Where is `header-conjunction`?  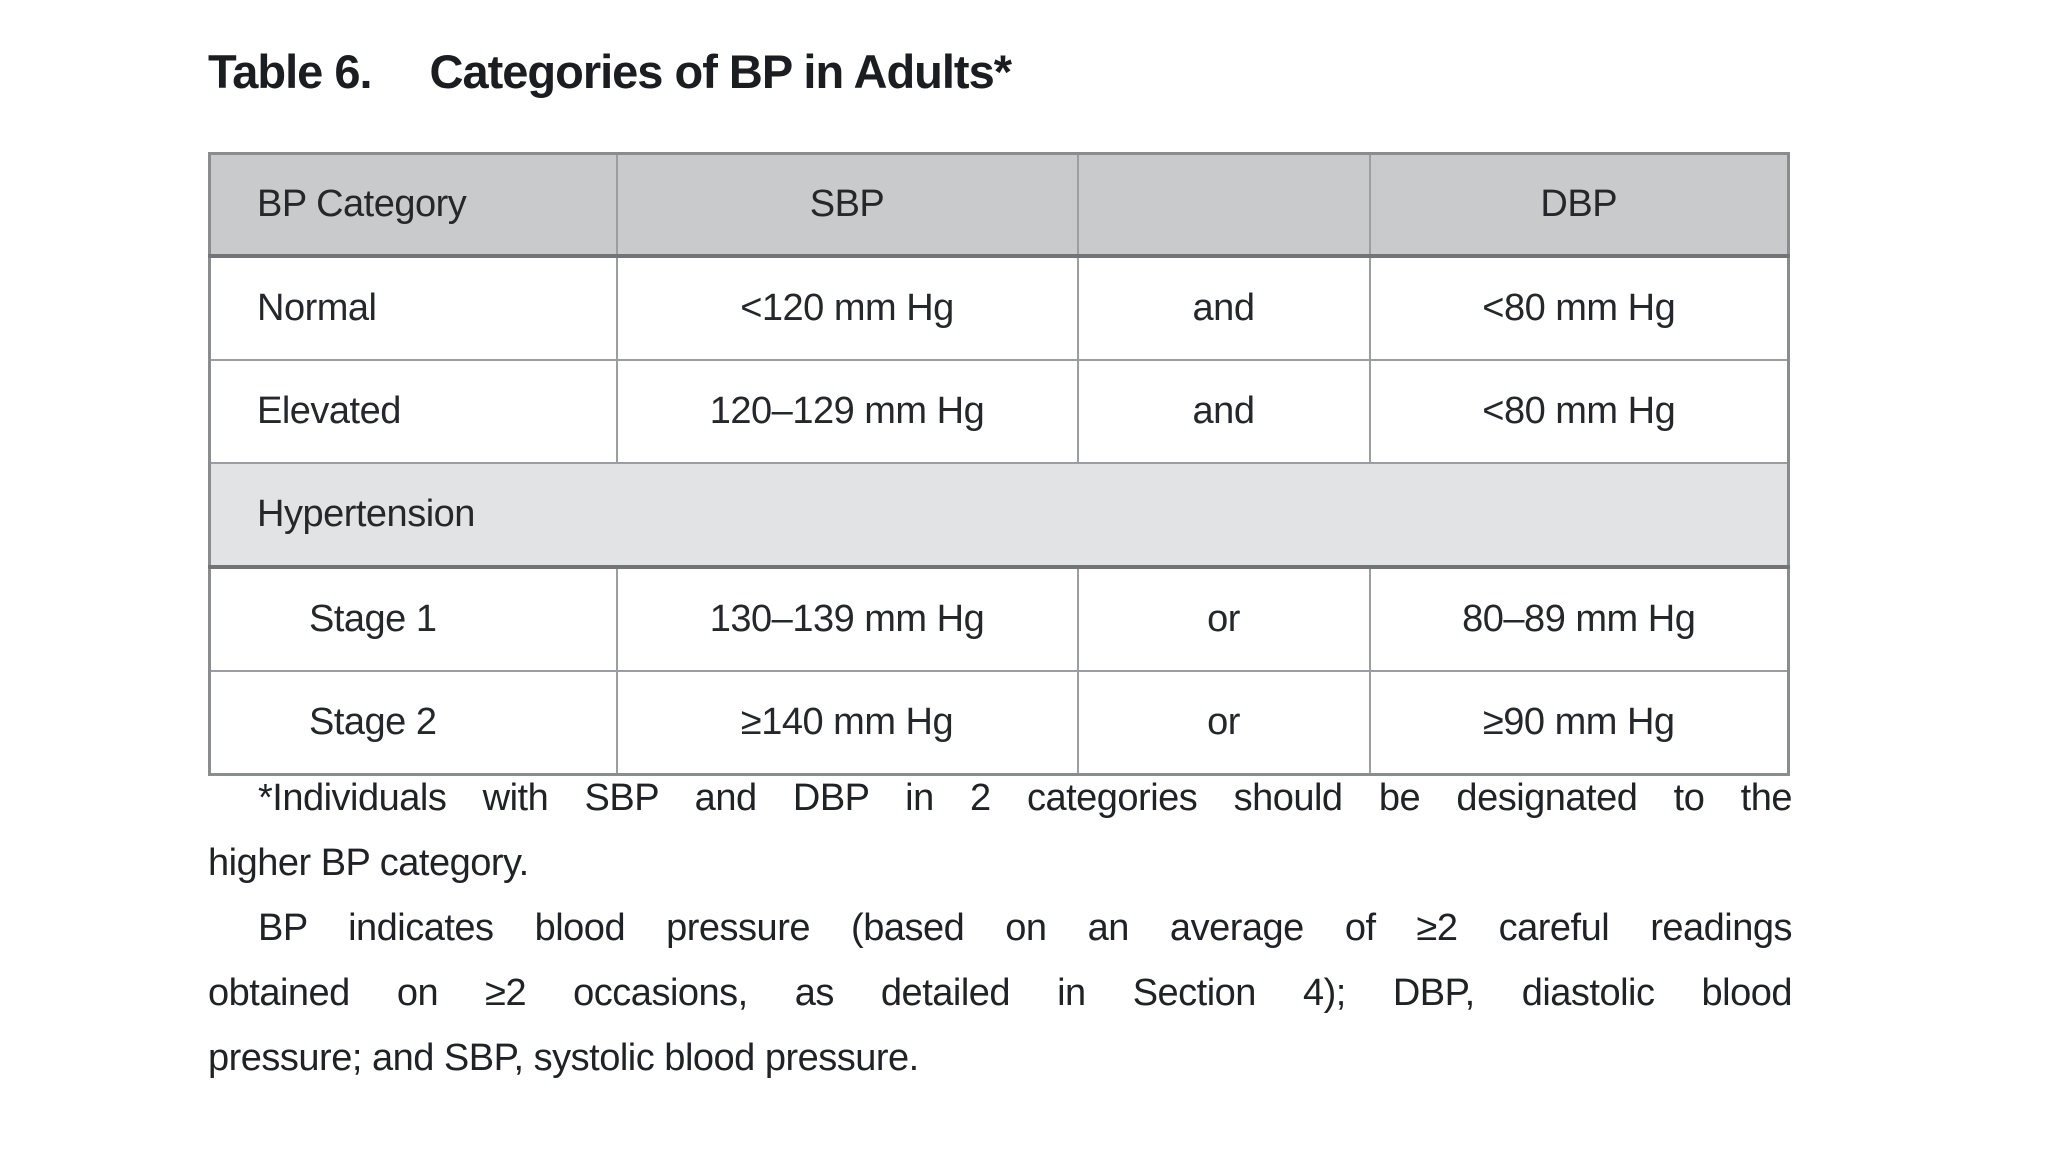
header-conjunction is located at coordinates (1223, 205).